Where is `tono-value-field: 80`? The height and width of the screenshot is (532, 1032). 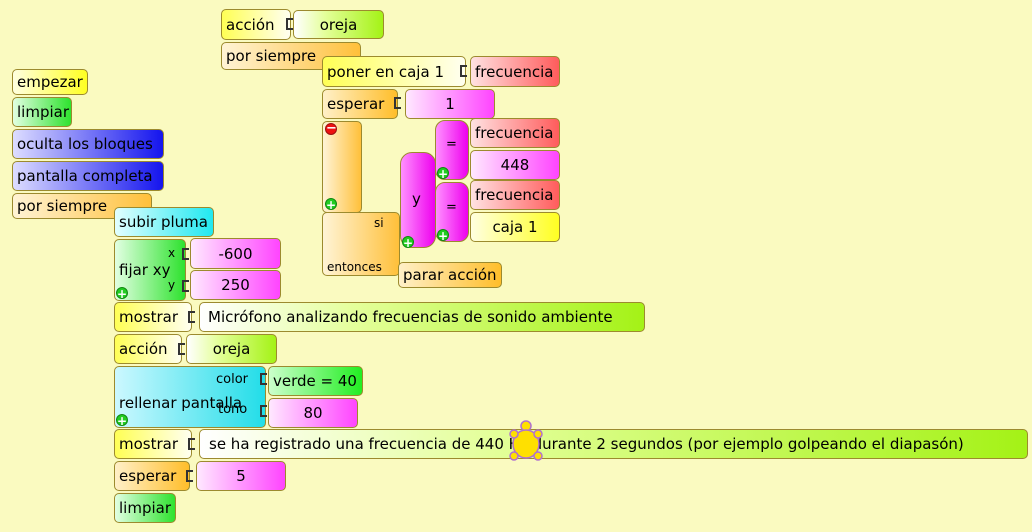
tono-value-field: 80 is located at coordinates (313, 413).